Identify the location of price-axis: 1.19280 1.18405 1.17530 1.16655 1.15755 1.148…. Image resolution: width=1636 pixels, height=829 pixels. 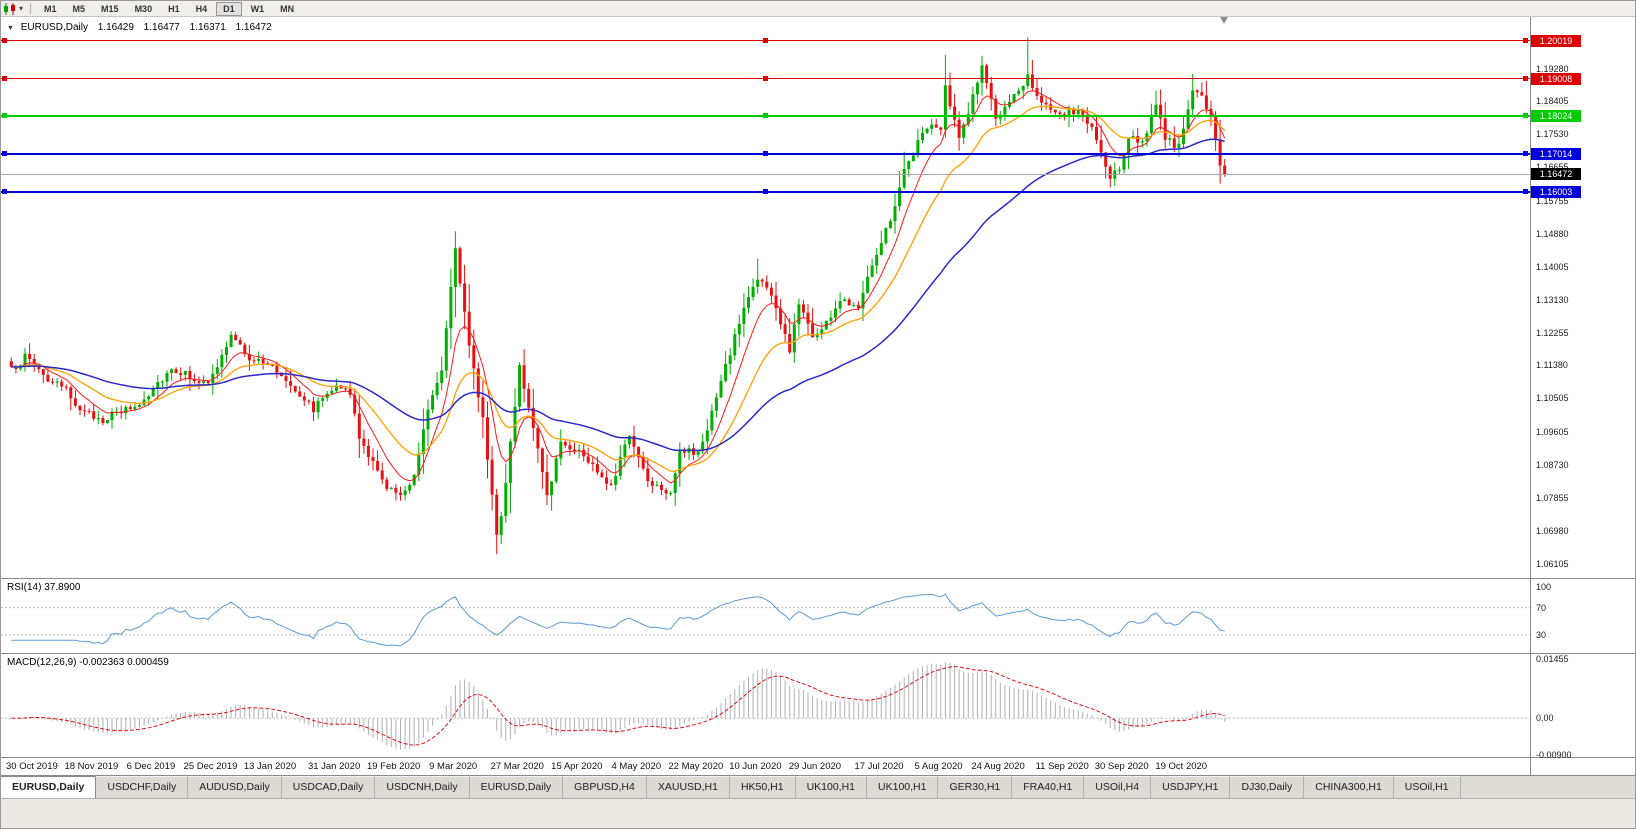
(1582, 396).